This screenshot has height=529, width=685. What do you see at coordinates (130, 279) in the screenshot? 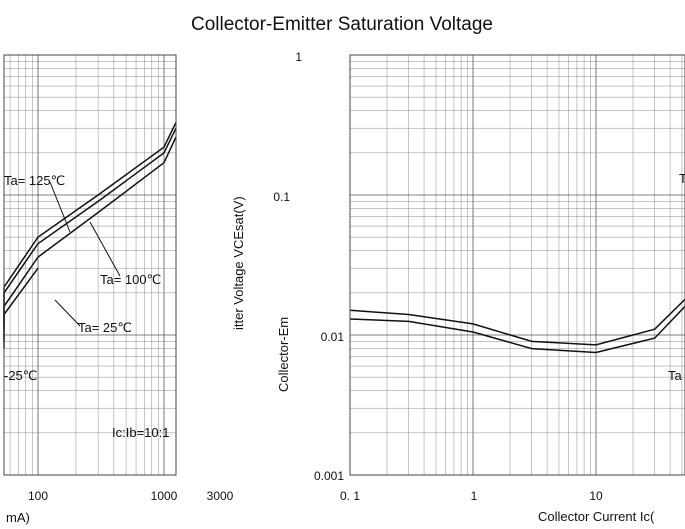
I see `series-label-100c: Ta= 100℃` at bounding box center [130, 279].